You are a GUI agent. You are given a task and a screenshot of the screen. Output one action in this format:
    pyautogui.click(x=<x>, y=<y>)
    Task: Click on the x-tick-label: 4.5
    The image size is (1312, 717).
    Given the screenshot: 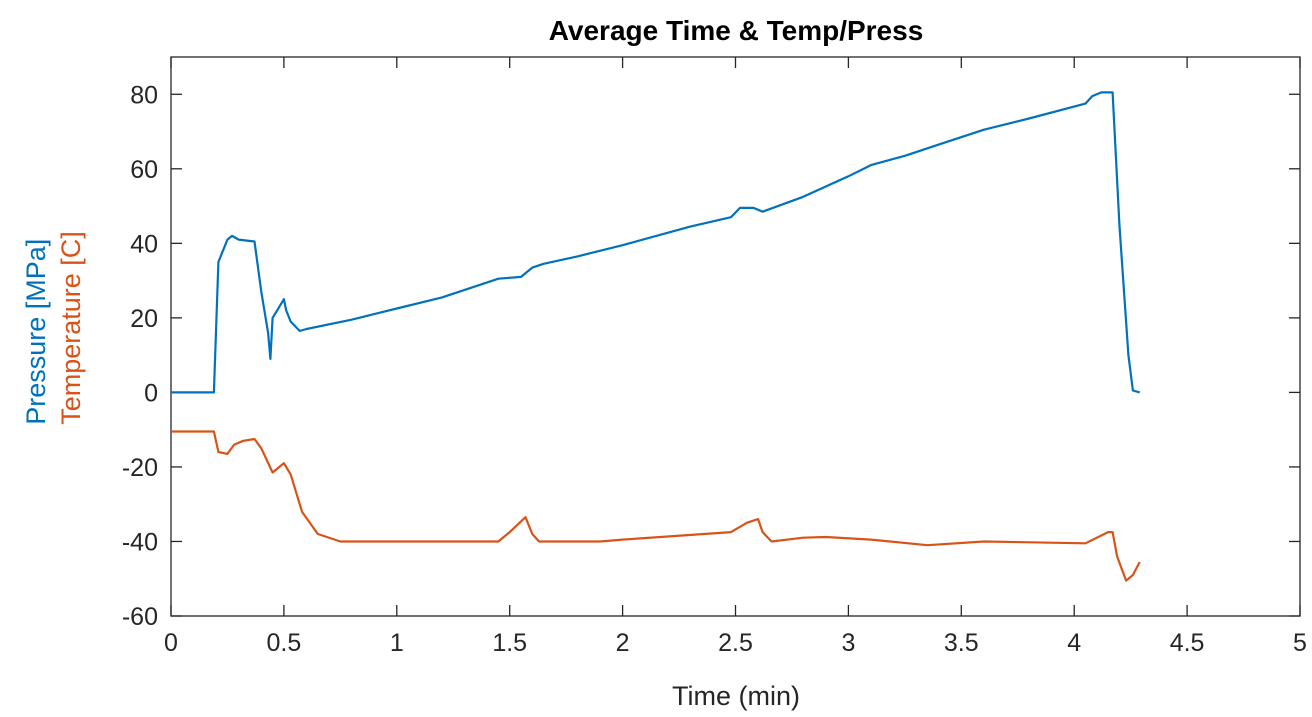 What is the action you would take?
    pyautogui.click(x=1187, y=643)
    